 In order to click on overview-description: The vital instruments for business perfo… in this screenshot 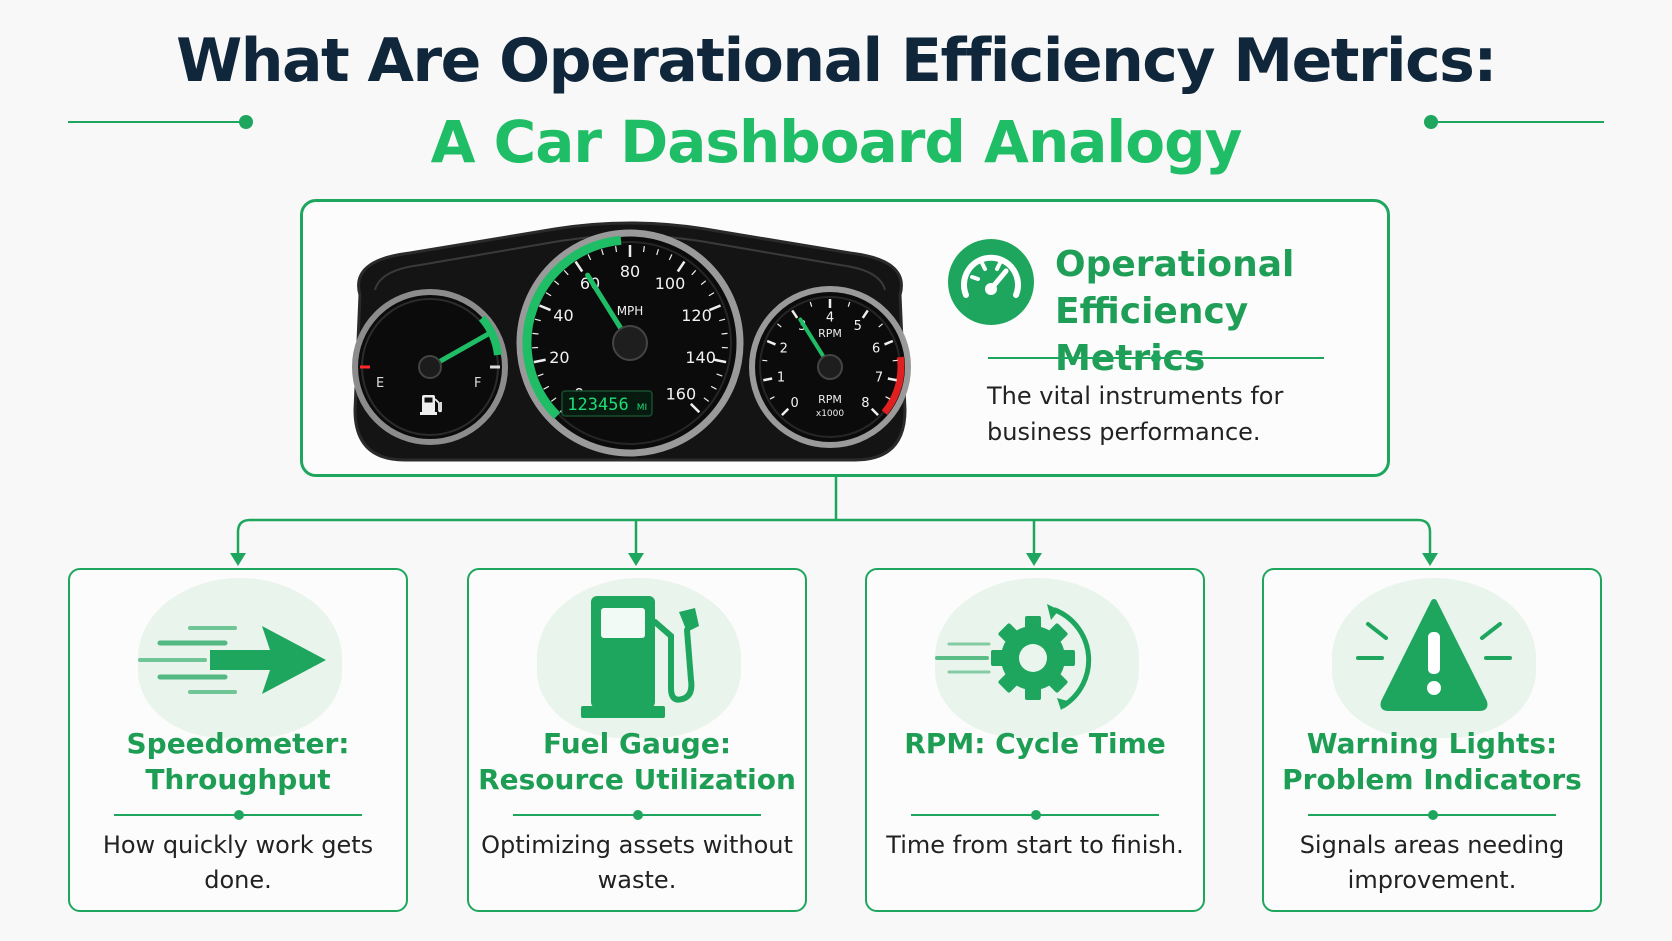, I will do `click(1135, 414)`.